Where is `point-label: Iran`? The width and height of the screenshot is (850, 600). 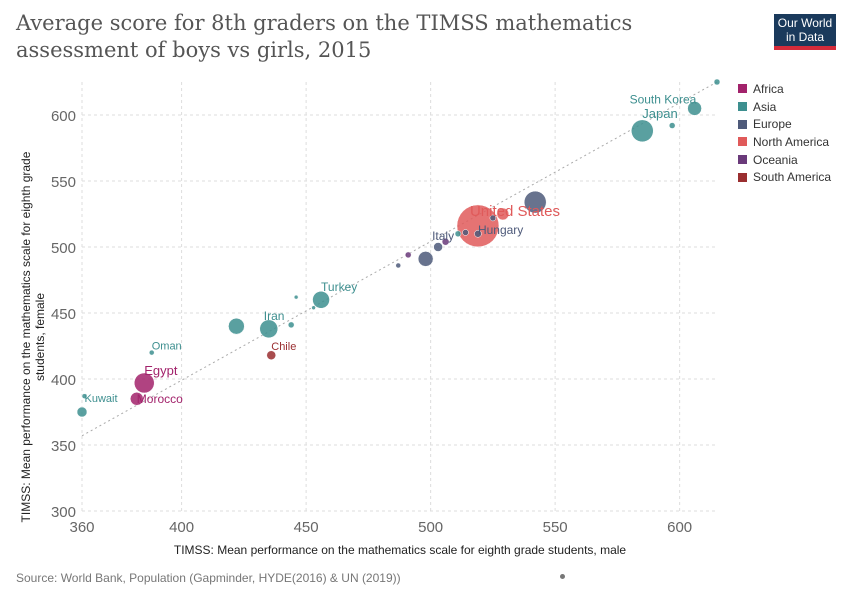 point-label: Iran is located at coordinates (274, 316).